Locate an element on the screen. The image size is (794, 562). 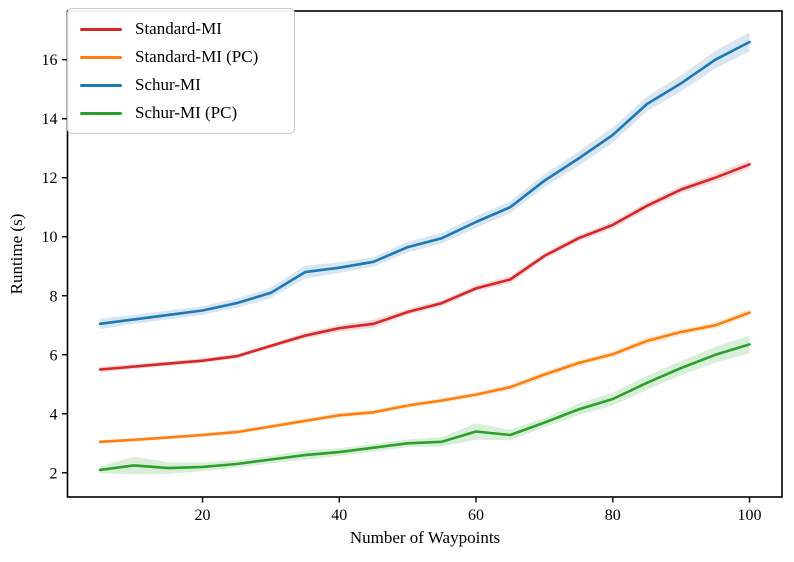
legend-item-Standard-MI (PC): Standard-MI (PC) is located at coordinates (181, 57).